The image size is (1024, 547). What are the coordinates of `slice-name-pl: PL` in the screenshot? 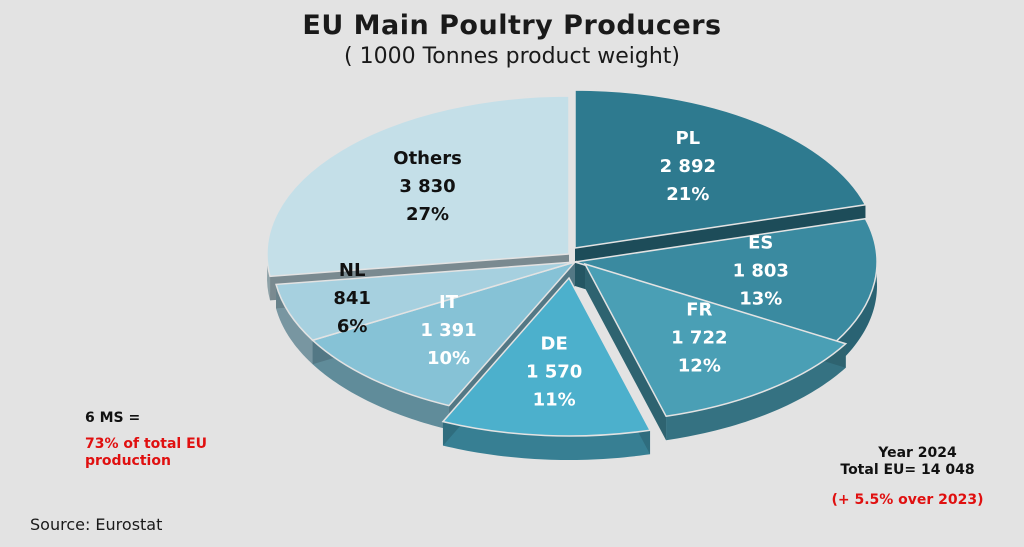 It's located at (687, 138).